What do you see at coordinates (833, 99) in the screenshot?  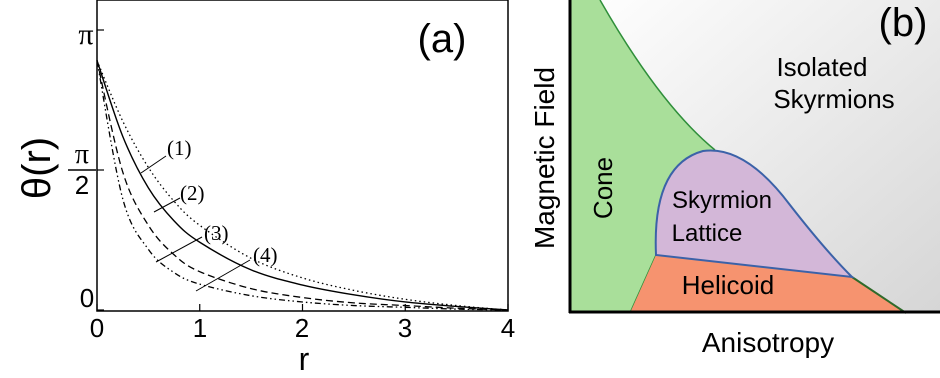 I see `isolated-skyrmions-label-line2: Skyrmions` at bounding box center [833, 99].